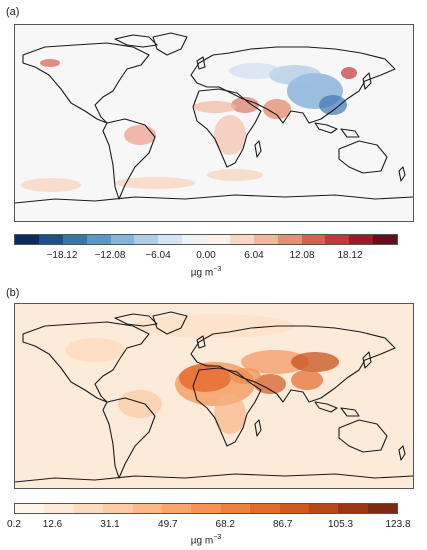 The width and height of the screenshot is (427, 550). What do you see at coordinates (110, 255) in the screenshot?
I see `colorbar-a-tick-label: −12.08` at bounding box center [110, 255].